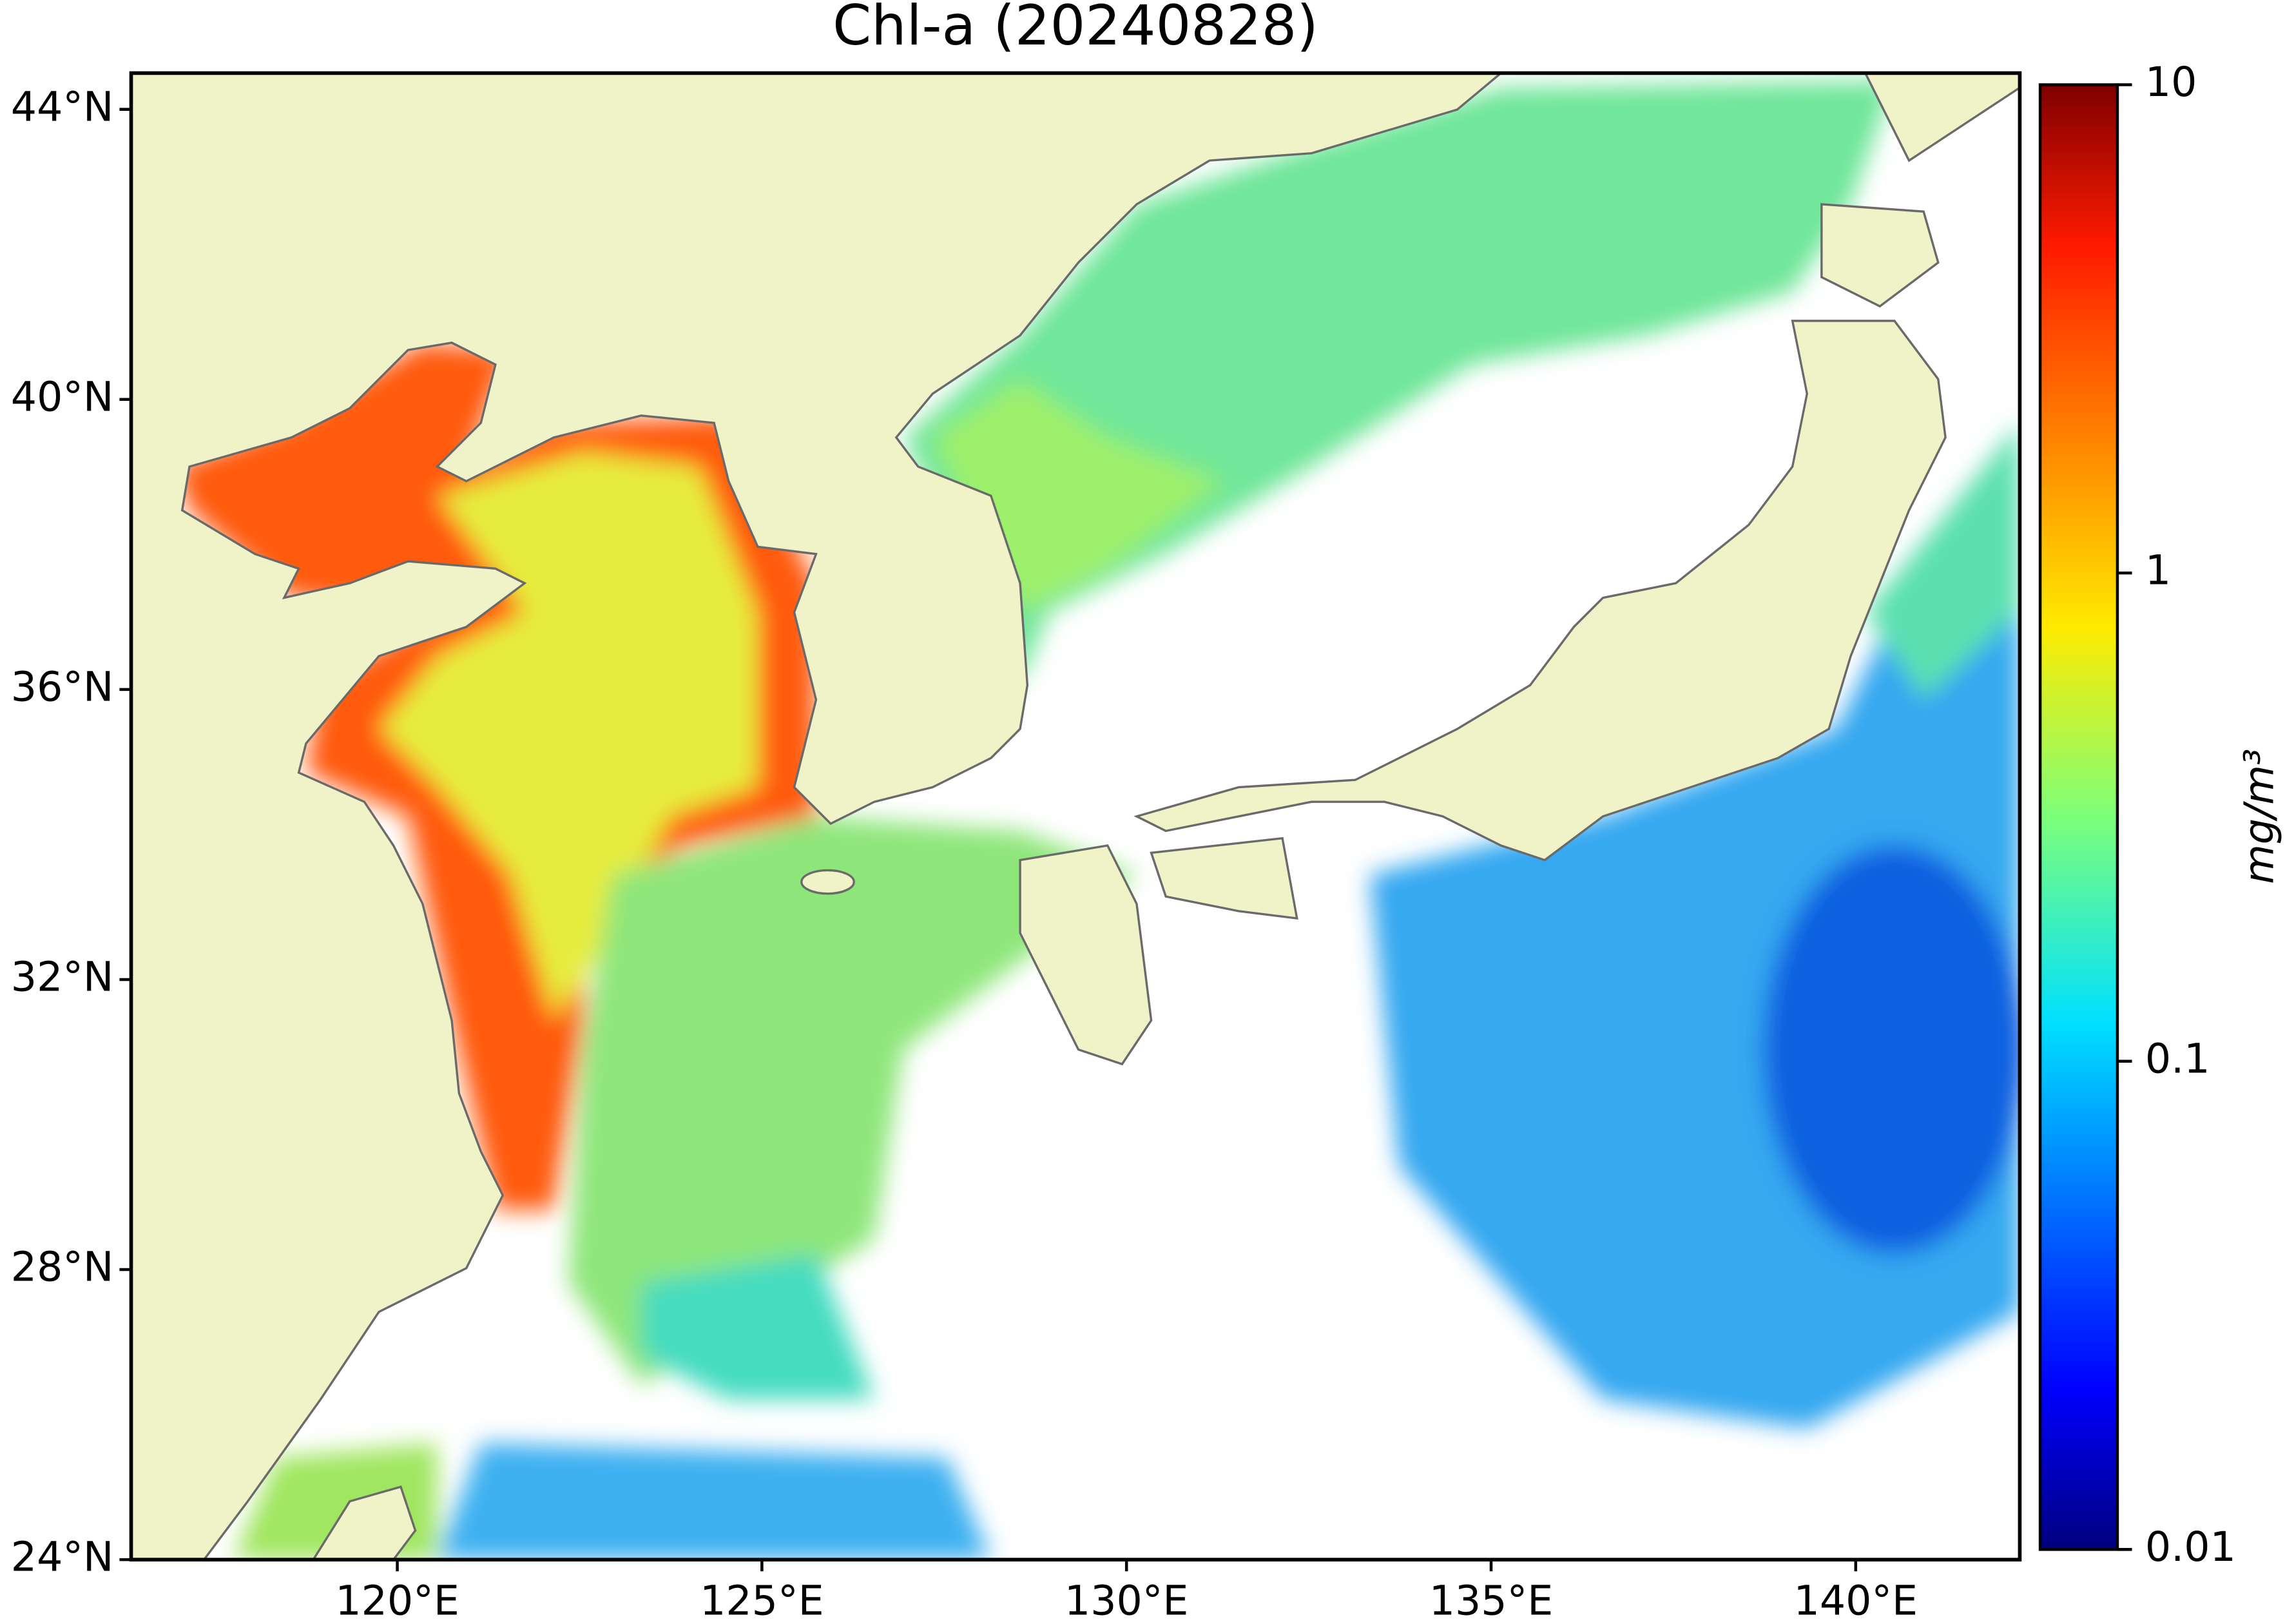 The width and height of the screenshot is (2285, 1624). What do you see at coordinates (2158, 570) in the screenshot?
I see `colorbar-tick-label: 1` at bounding box center [2158, 570].